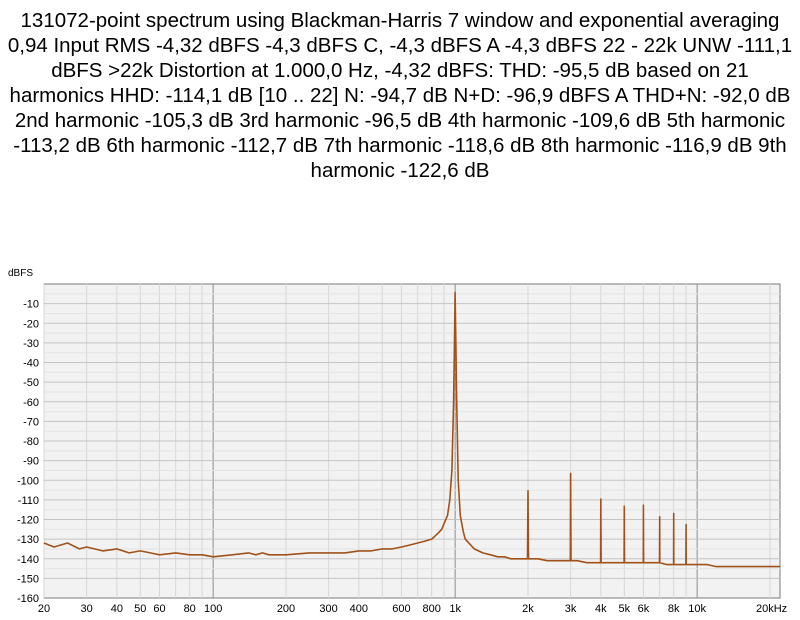 This screenshot has height=620, width=800. I want to click on x-tick-label: 30, so click(86, 609).